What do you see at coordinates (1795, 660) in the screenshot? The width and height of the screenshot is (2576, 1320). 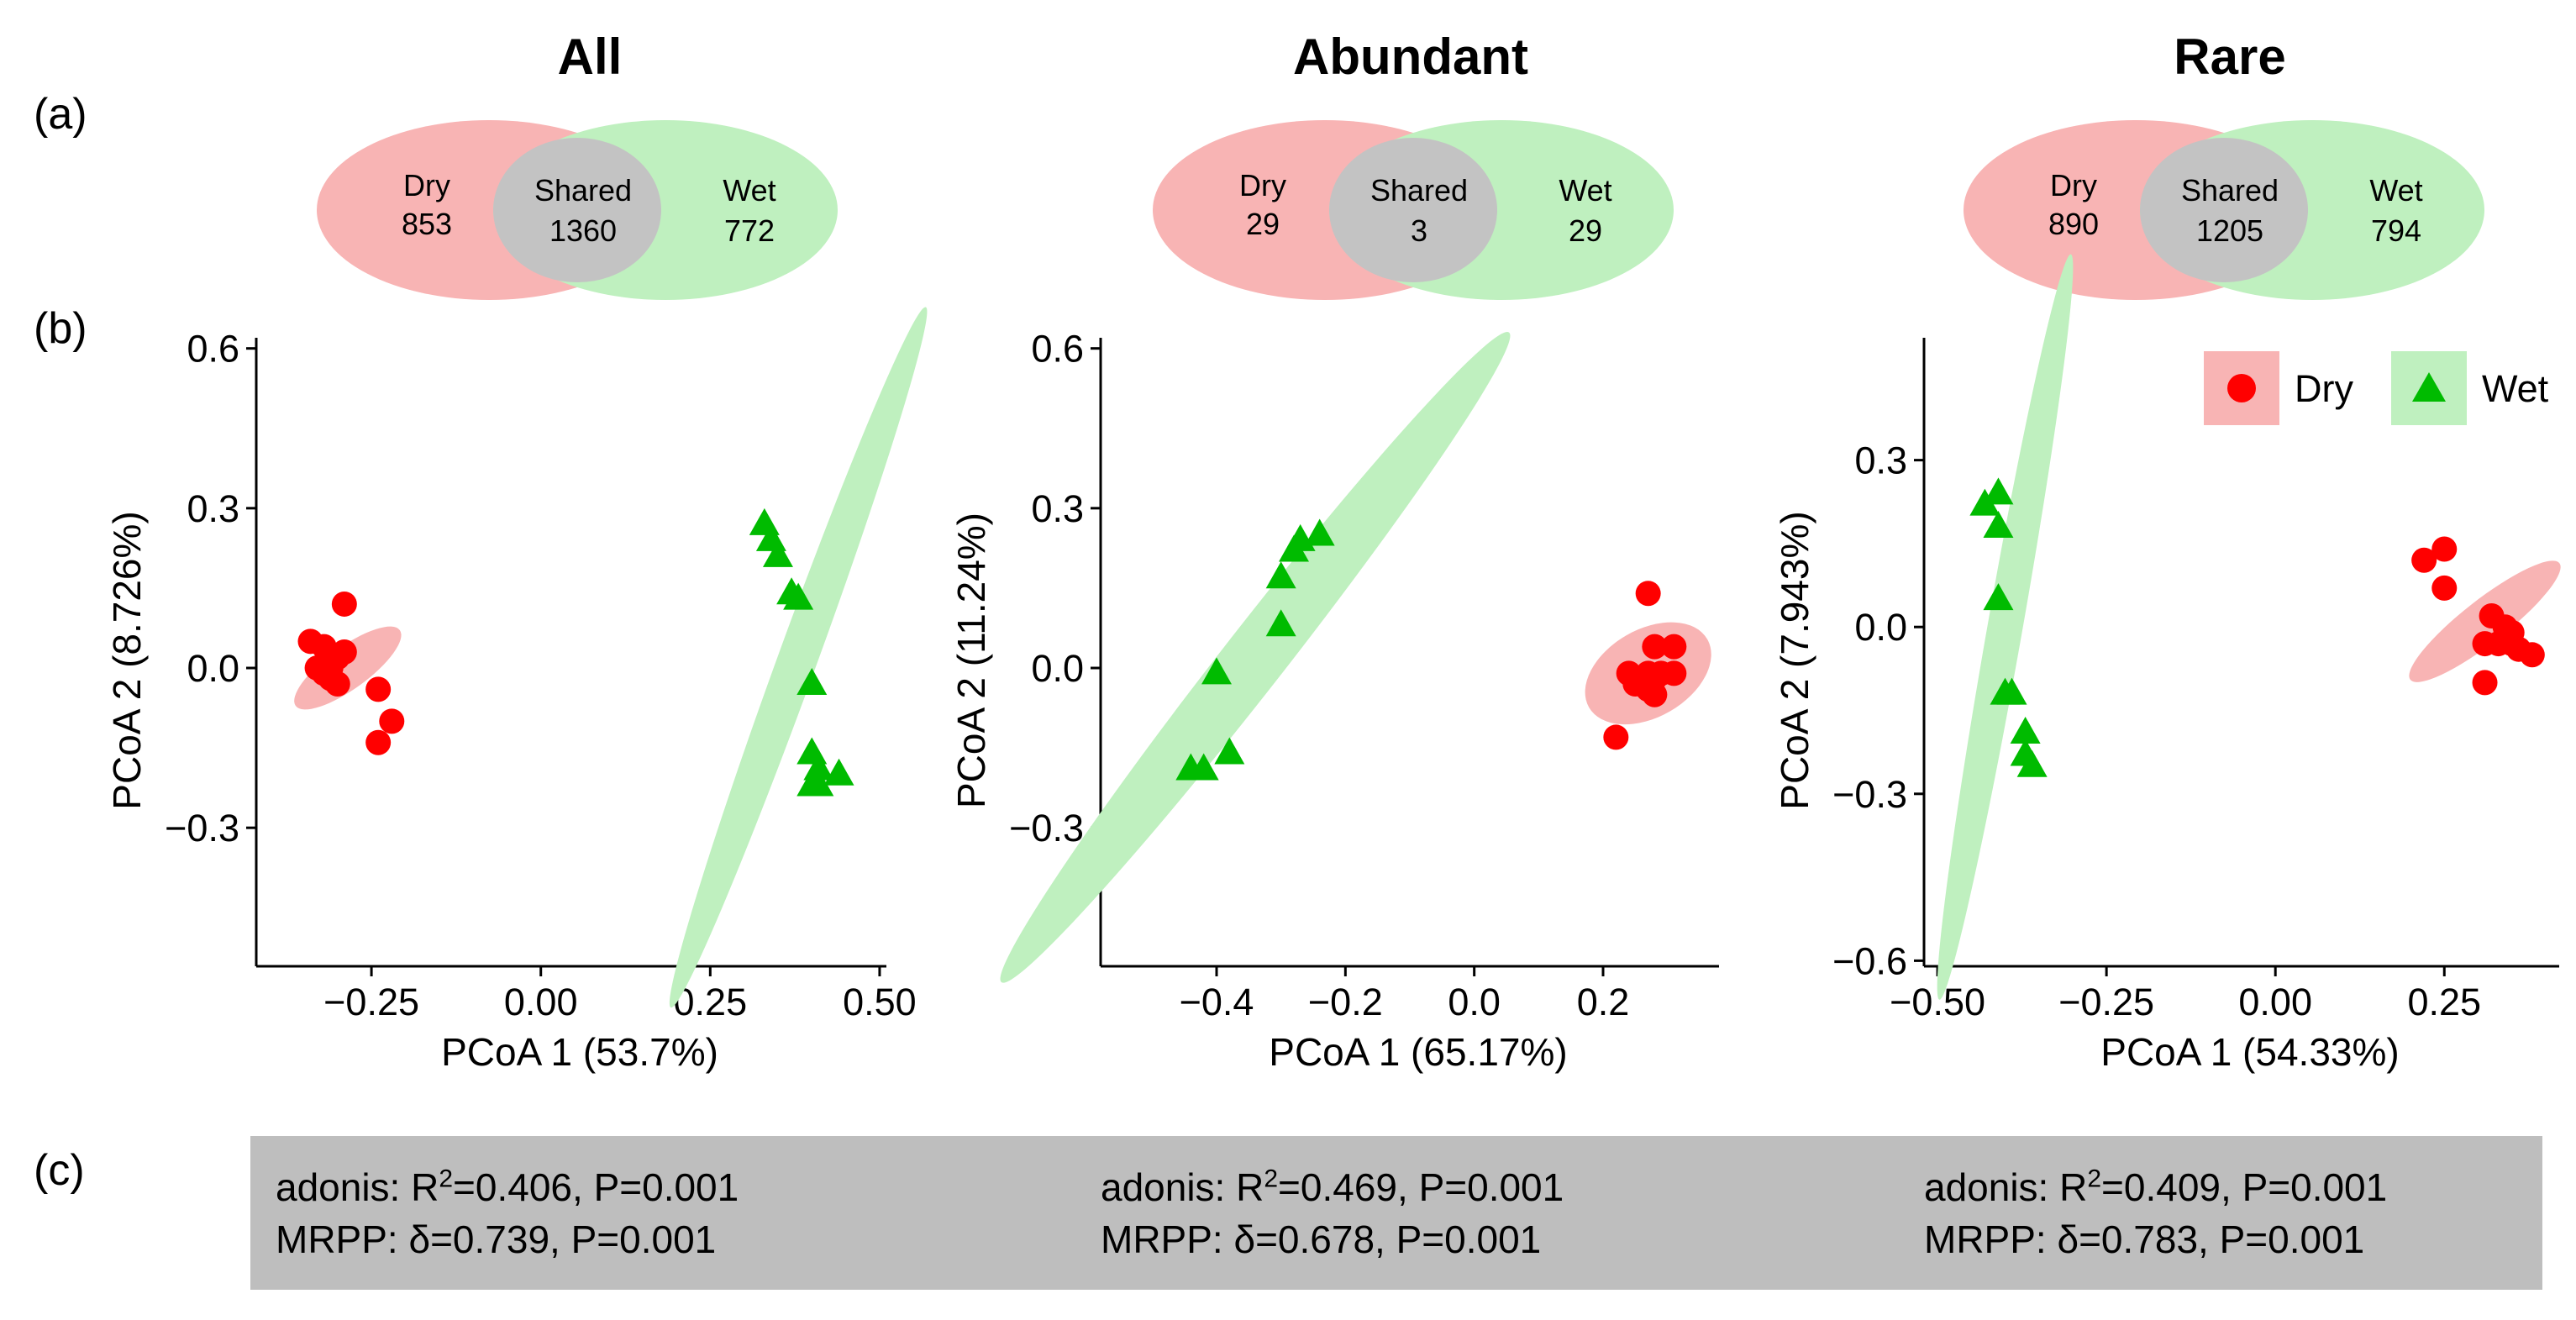 I see `y-axis-title: PCoA 2 (7.943%)` at bounding box center [1795, 660].